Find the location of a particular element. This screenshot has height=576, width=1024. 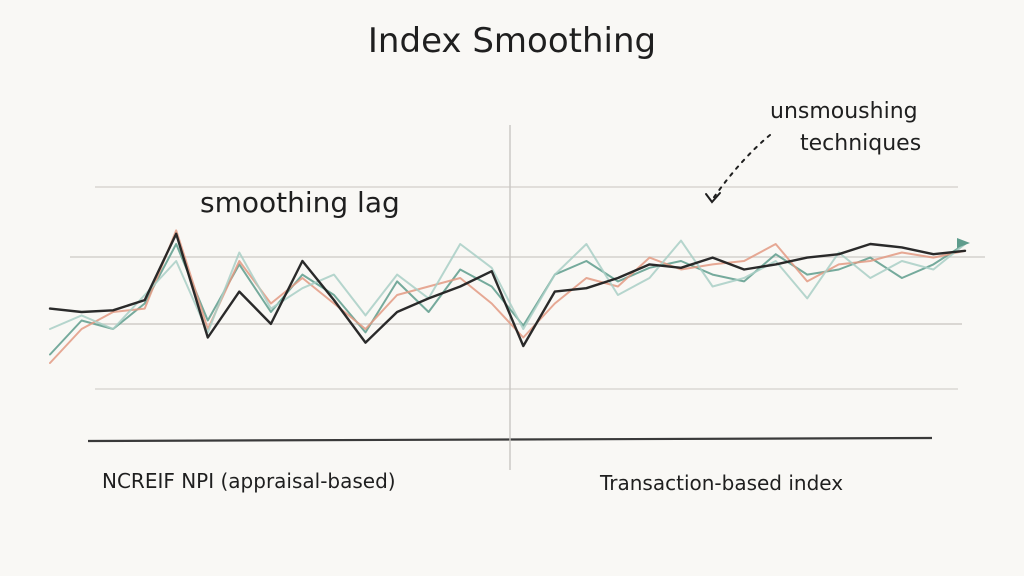

unsmoothing-label-line1: unsmoushing is located at coordinates (844, 111).